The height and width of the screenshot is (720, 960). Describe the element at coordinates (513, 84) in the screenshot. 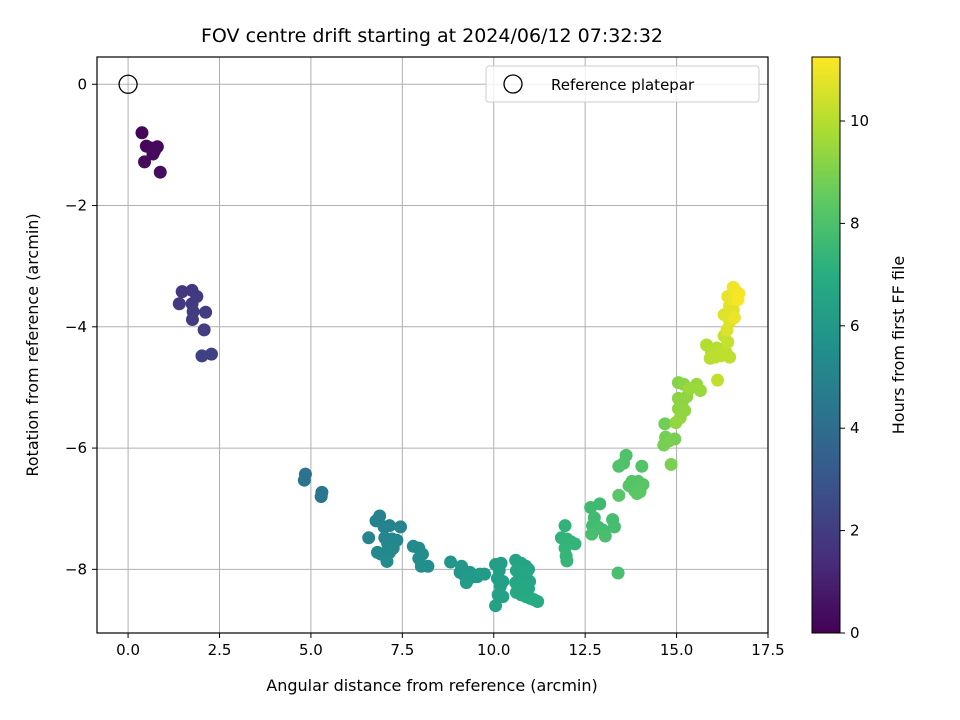

I see `legend-marker-open-circle` at that location.